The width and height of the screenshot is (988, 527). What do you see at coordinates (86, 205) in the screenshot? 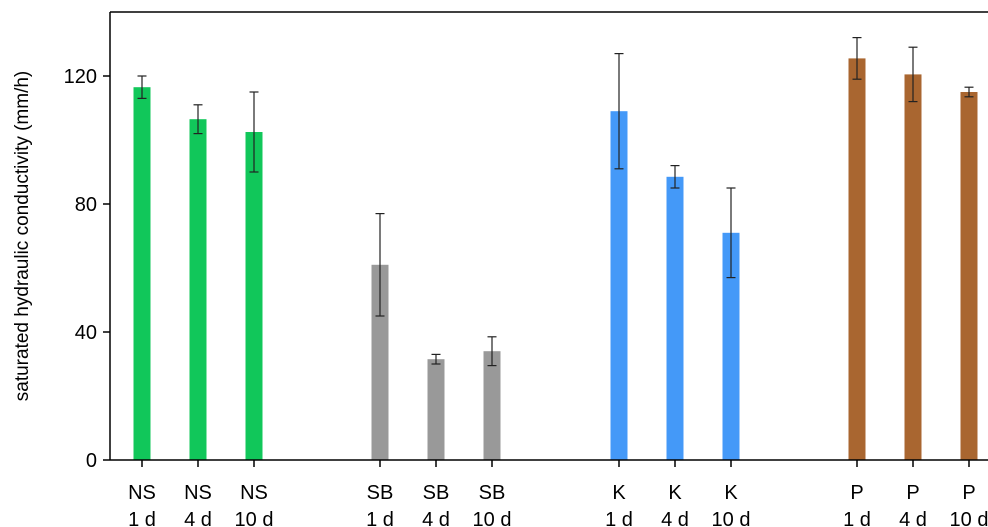
I see `y-tick-label: 80` at bounding box center [86, 205].